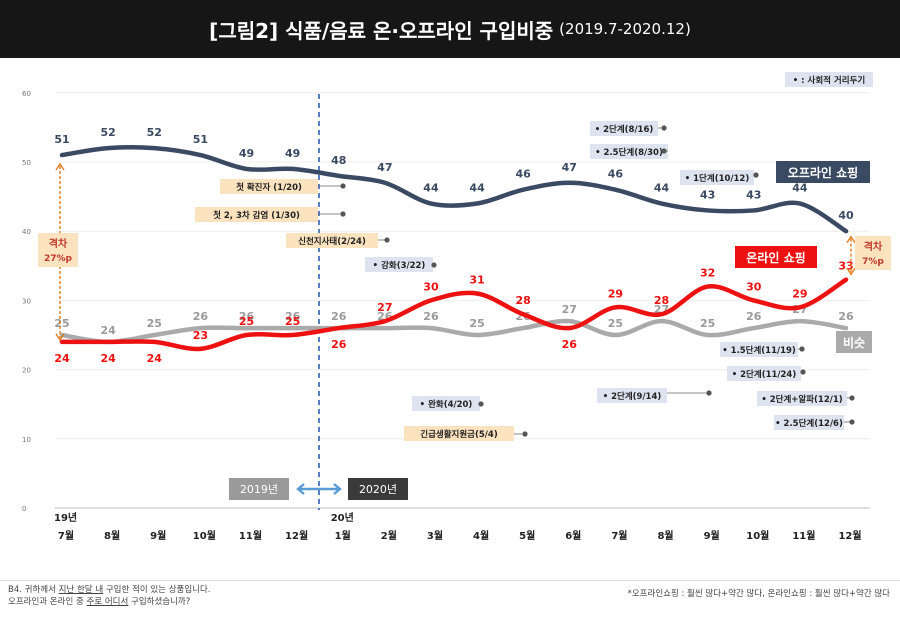  I want to click on gap-label: 격차, so click(873, 246).